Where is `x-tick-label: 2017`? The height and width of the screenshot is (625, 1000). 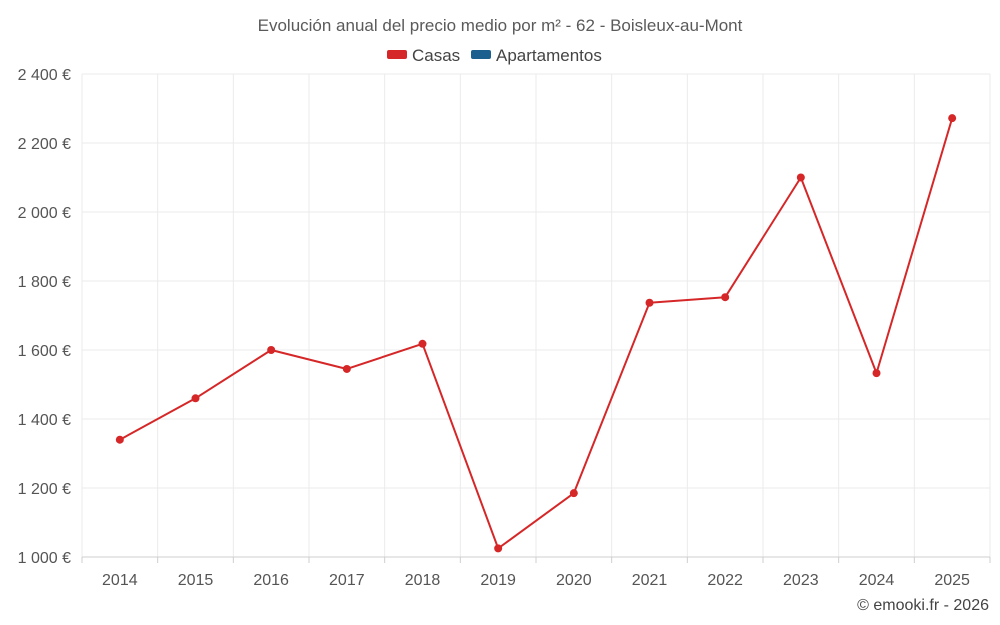
x-tick-label: 2017 is located at coordinates (347, 580).